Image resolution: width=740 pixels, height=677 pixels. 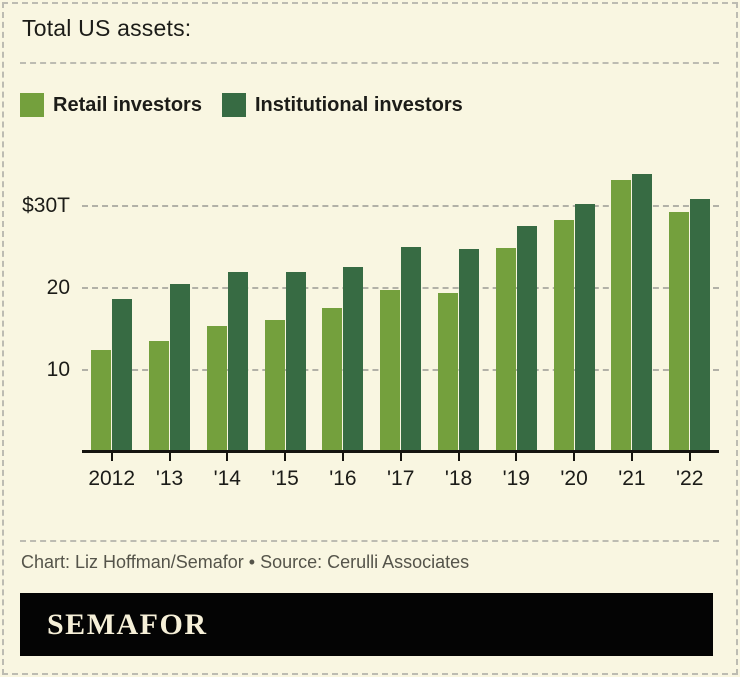 What do you see at coordinates (401, 478) in the screenshot?
I see `x-axis-label-17: '17` at bounding box center [401, 478].